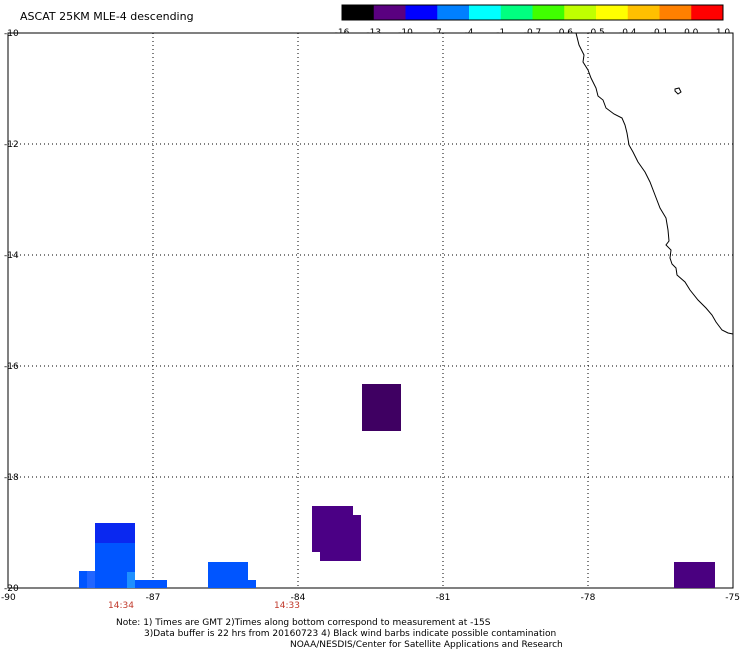 The image size is (740, 650). I want to click on pass-time-label: 14:34, so click(121, 606).